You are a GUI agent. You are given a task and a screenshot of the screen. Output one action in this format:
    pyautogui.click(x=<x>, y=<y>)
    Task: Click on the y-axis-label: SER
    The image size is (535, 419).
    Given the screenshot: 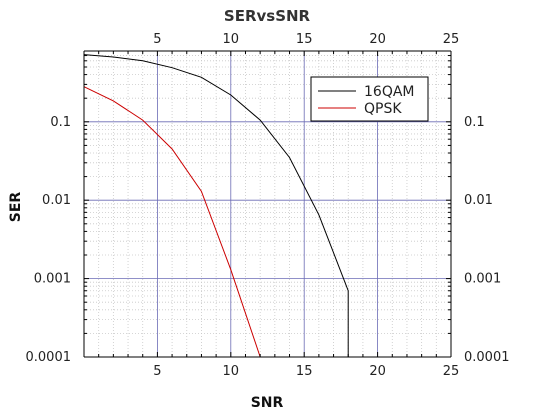 What is the action you would take?
    pyautogui.click(x=16, y=207)
    